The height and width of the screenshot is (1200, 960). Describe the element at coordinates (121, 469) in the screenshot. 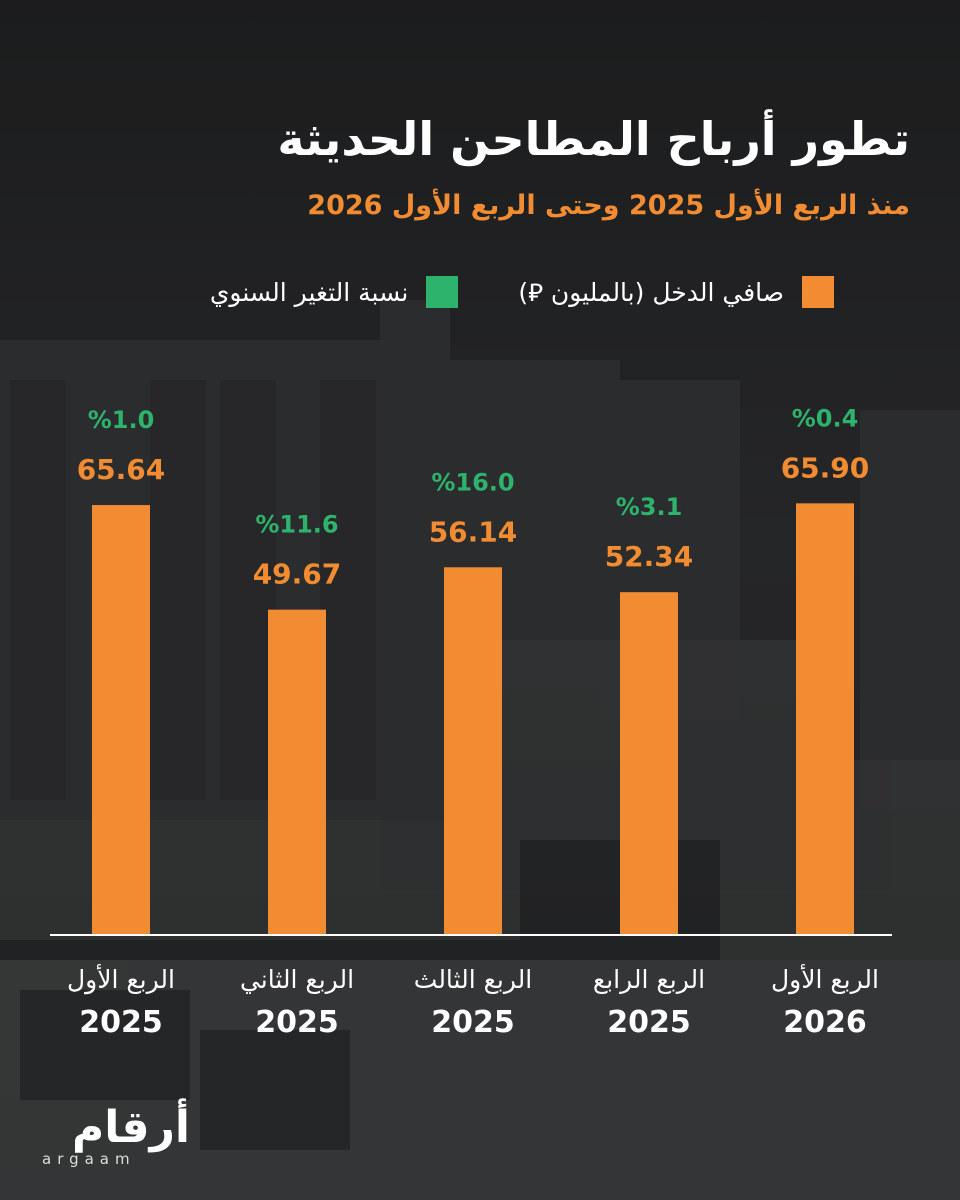

I see `value-label-1: 65.64` at that location.